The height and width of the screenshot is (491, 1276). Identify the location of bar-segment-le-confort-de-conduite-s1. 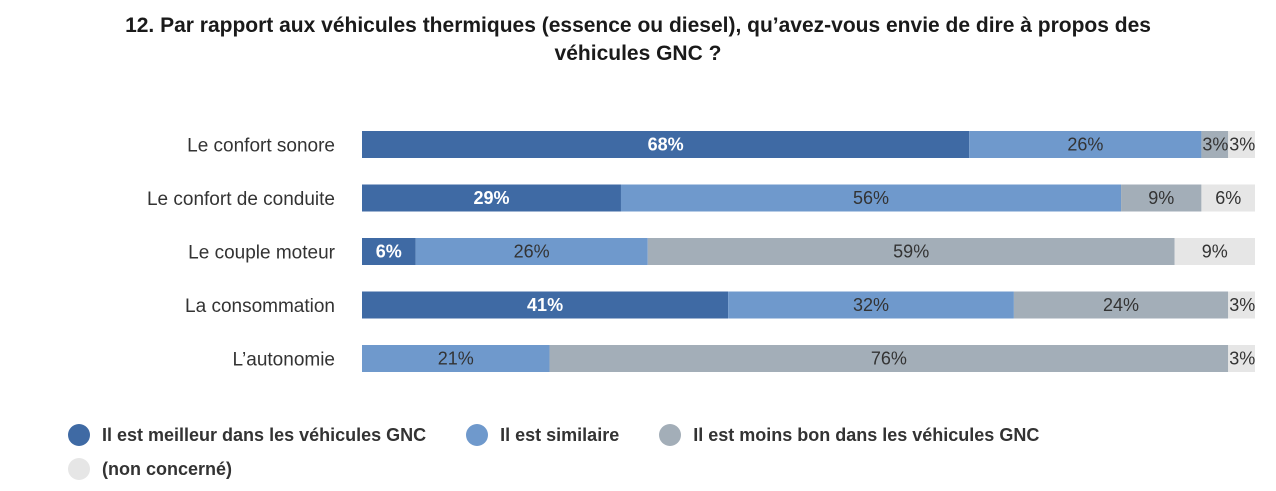
(871, 198).